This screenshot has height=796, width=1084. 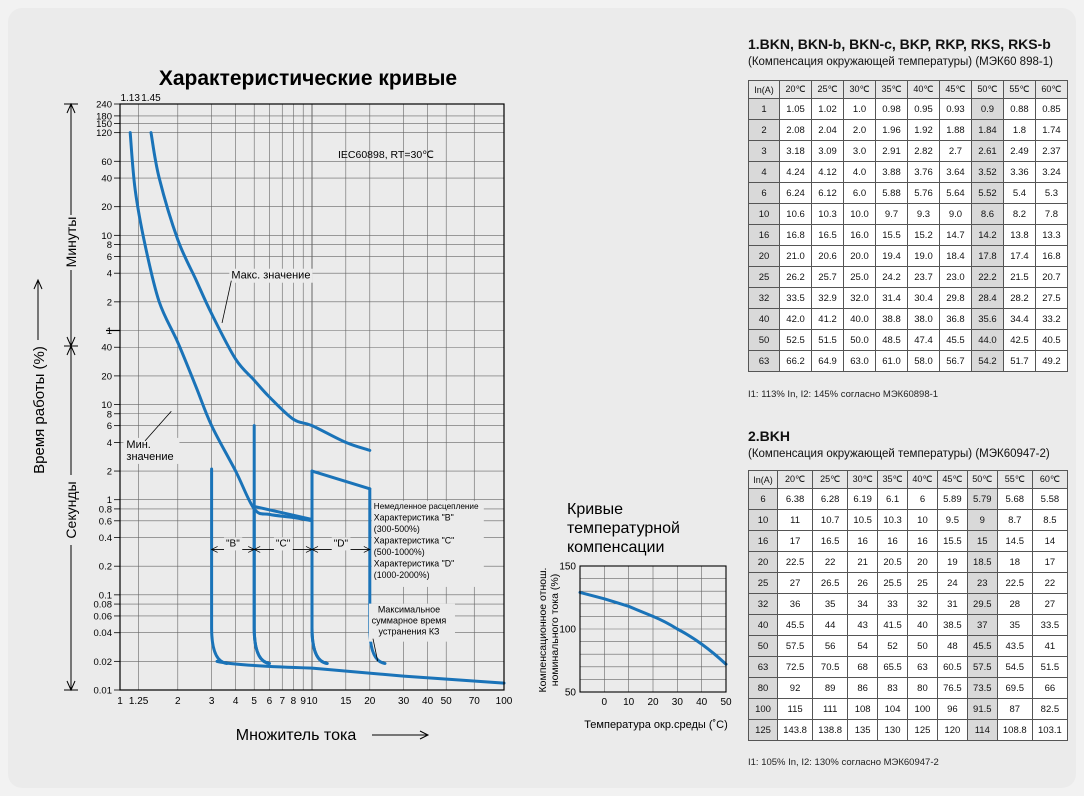 I want to click on range-label: "D", so click(x=341, y=543).